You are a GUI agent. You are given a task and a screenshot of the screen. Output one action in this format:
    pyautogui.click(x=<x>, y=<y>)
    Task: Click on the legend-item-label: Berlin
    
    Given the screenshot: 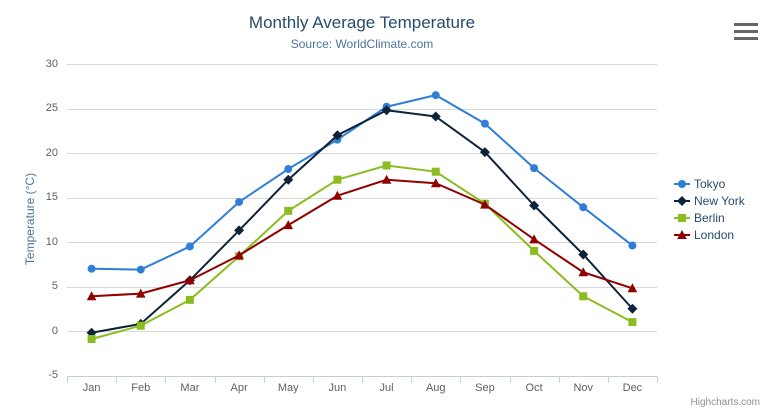 What is the action you would take?
    pyautogui.click(x=709, y=217)
    